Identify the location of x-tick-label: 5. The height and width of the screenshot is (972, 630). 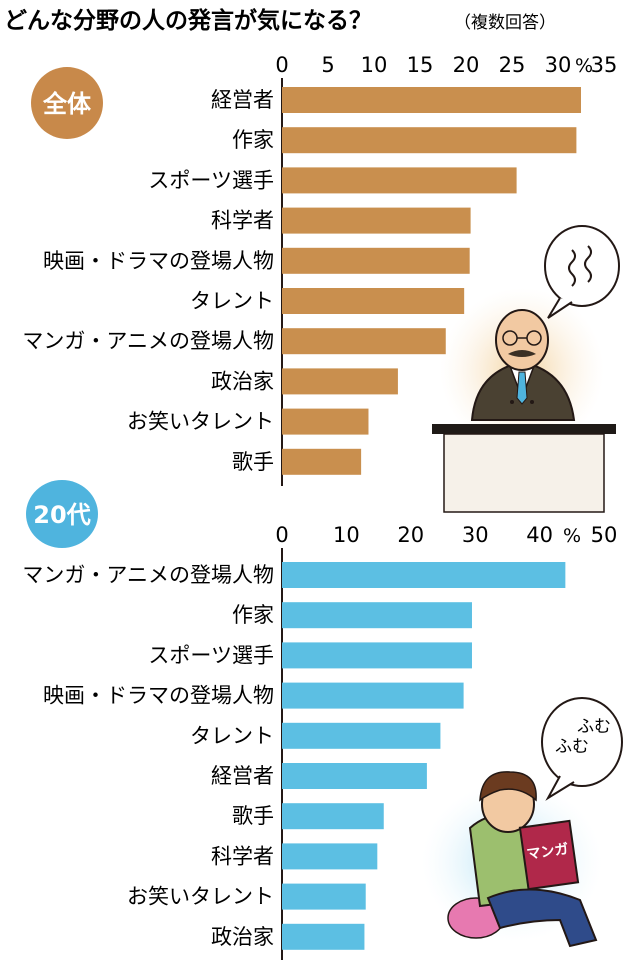
(327, 65).